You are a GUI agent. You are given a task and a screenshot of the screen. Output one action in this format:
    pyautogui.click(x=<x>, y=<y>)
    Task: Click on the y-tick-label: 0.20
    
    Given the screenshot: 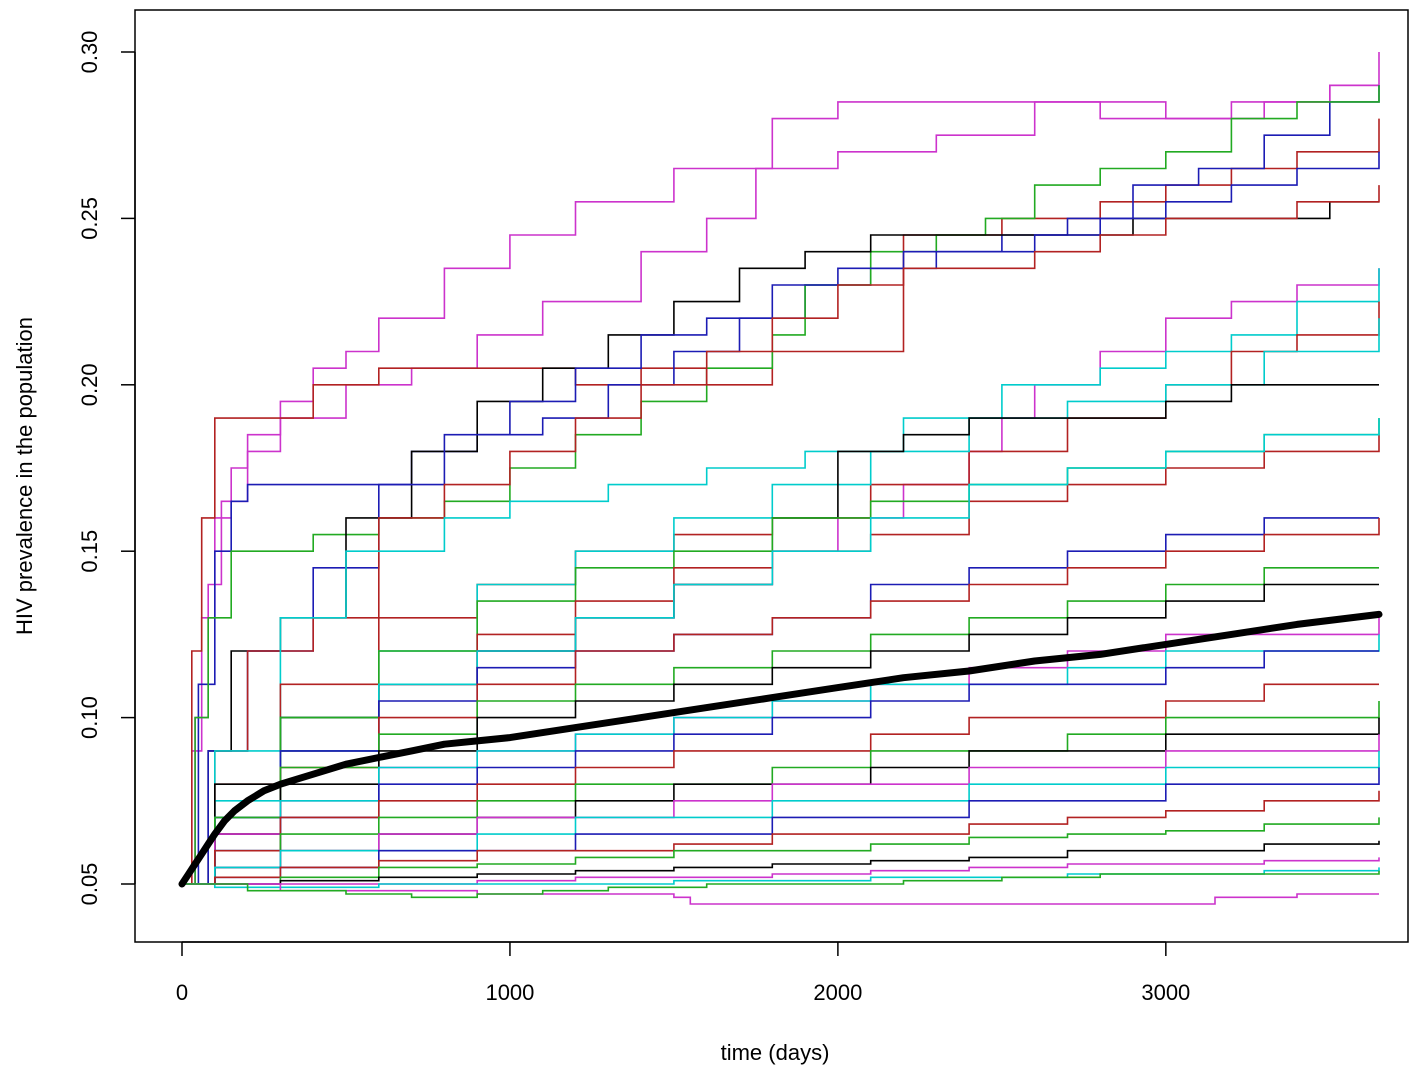 What is the action you would take?
    pyautogui.click(x=89, y=384)
    